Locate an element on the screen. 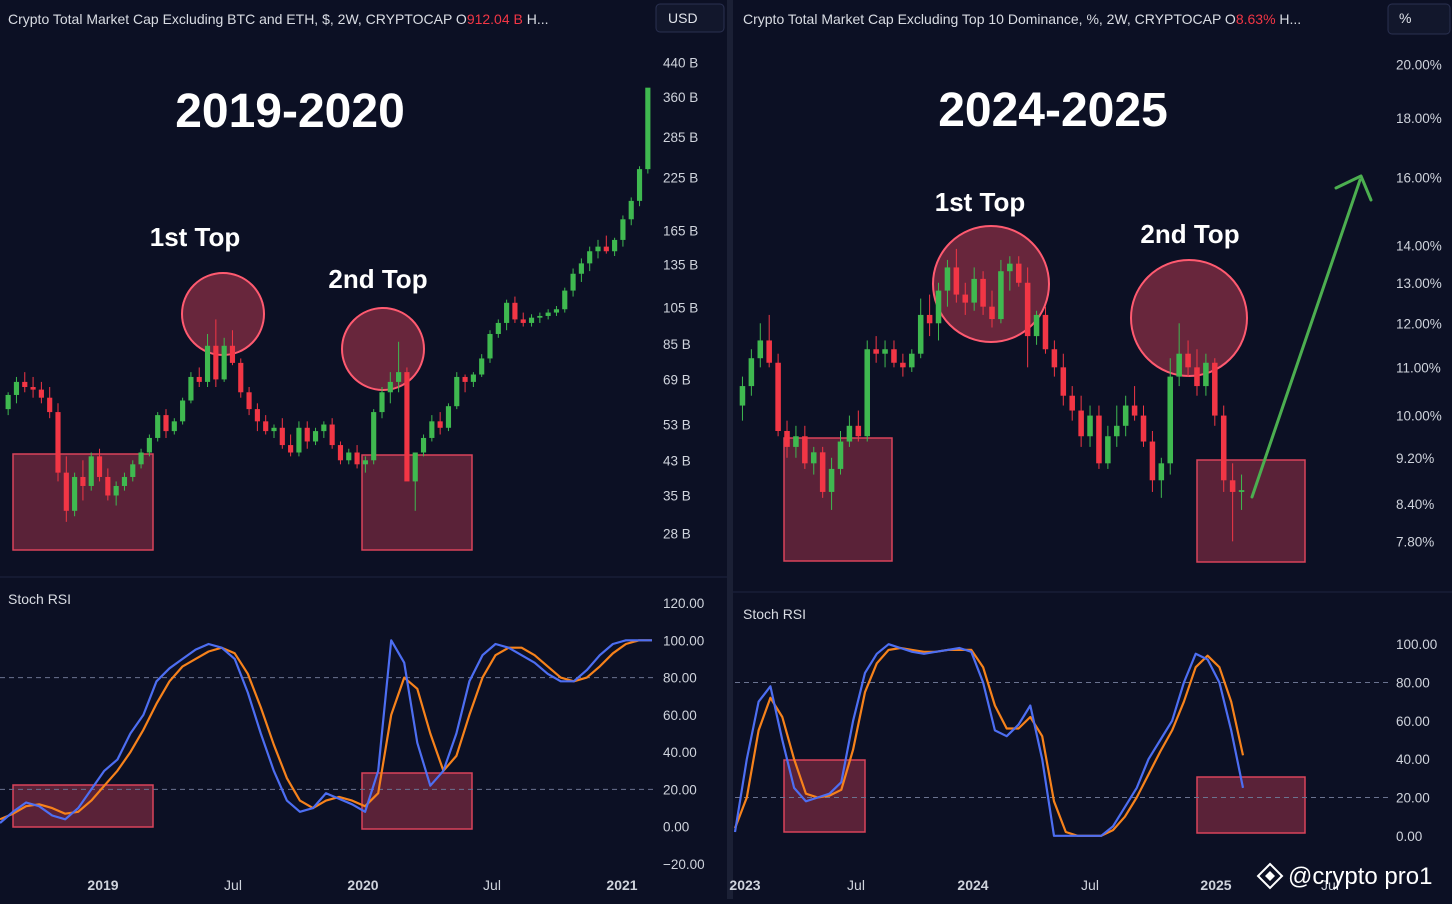 The height and width of the screenshot is (904, 1452). right-year-banner: 2024-2025 is located at coordinates (1053, 110).